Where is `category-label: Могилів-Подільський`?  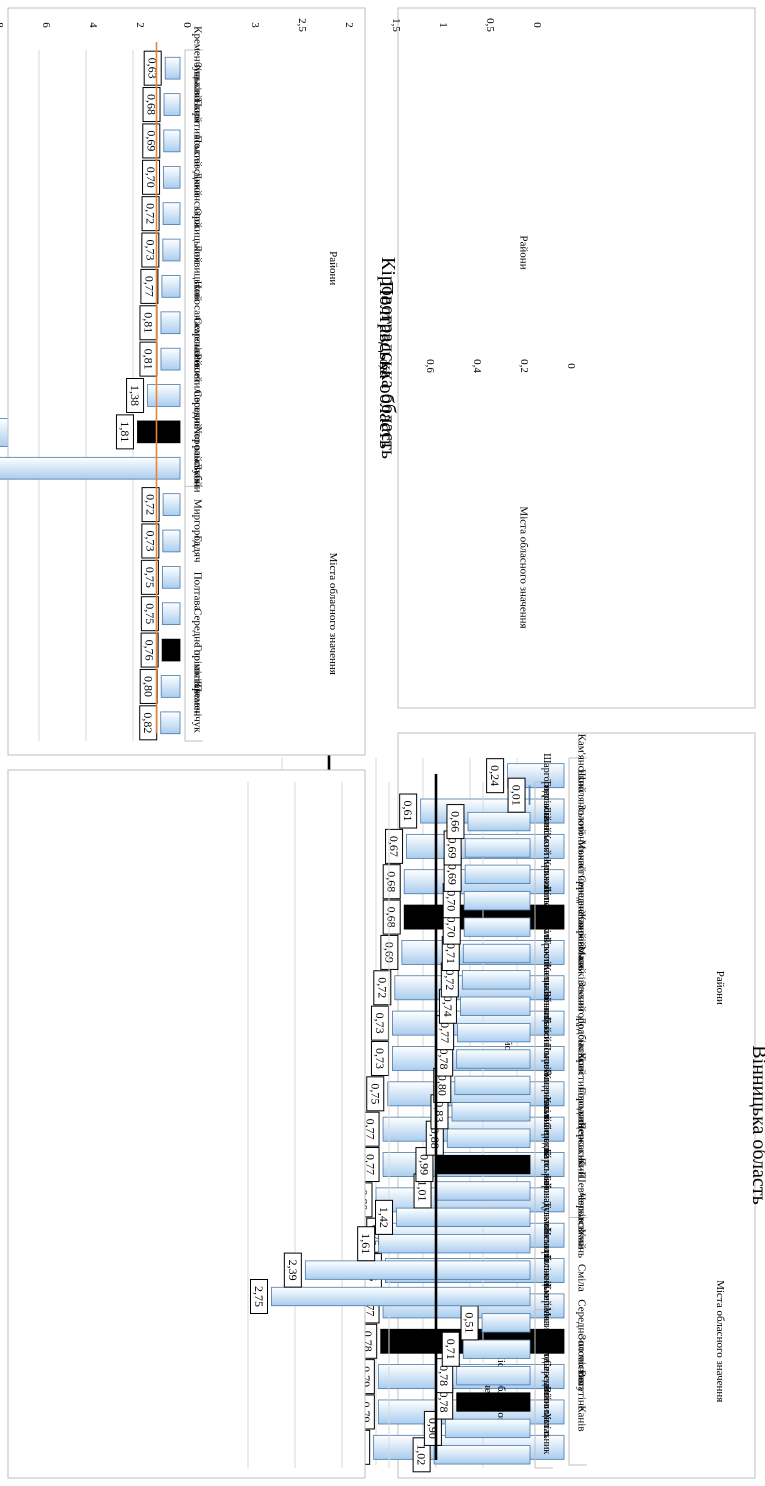 category-label: Могилів-Подільський is located at coordinates (546, 1353).